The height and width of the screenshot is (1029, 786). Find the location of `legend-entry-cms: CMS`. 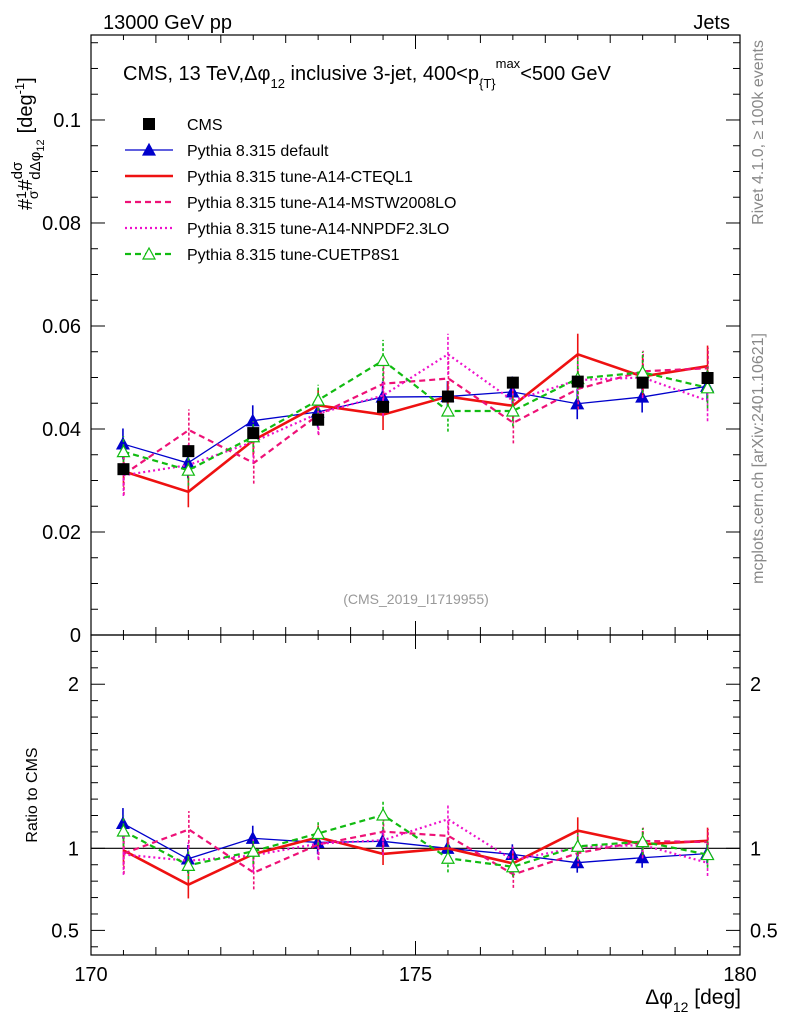

legend-entry-cms: CMS is located at coordinates (183, 125).